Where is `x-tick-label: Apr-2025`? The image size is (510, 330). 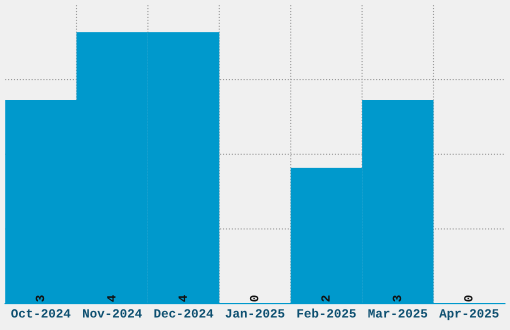 x-tick-label: Apr-2025 is located at coordinates (469, 314).